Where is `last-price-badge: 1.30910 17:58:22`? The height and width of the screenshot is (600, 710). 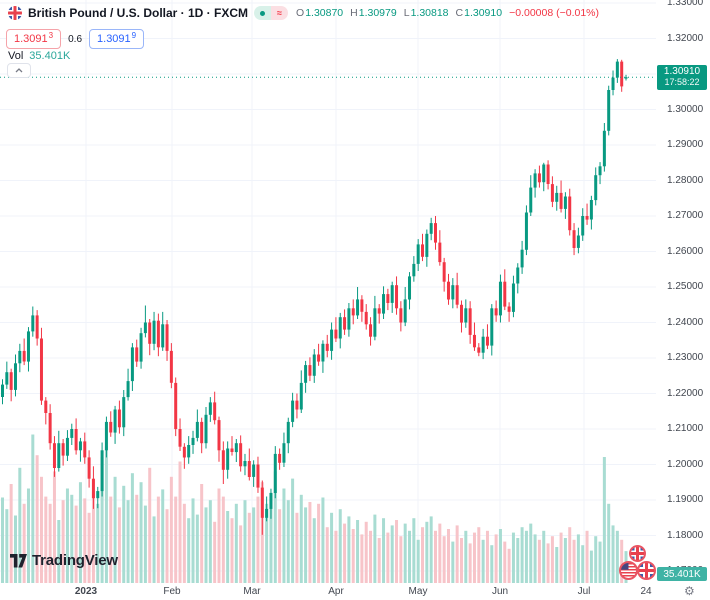 last-price-badge: 1.30910 17:58:22 is located at coordinates (682, 77).